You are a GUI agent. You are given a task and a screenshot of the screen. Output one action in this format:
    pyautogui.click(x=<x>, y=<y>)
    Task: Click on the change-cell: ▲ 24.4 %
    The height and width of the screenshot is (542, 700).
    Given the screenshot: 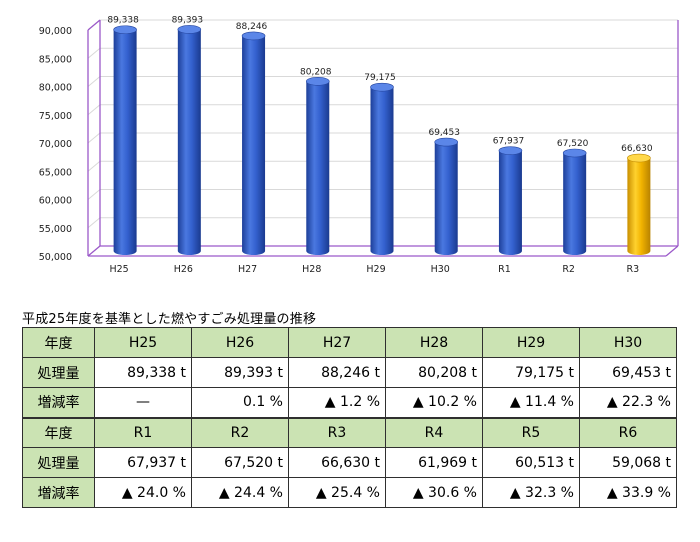 What is the action you would take?
    pyautogui.click(x=240, y=492)
    